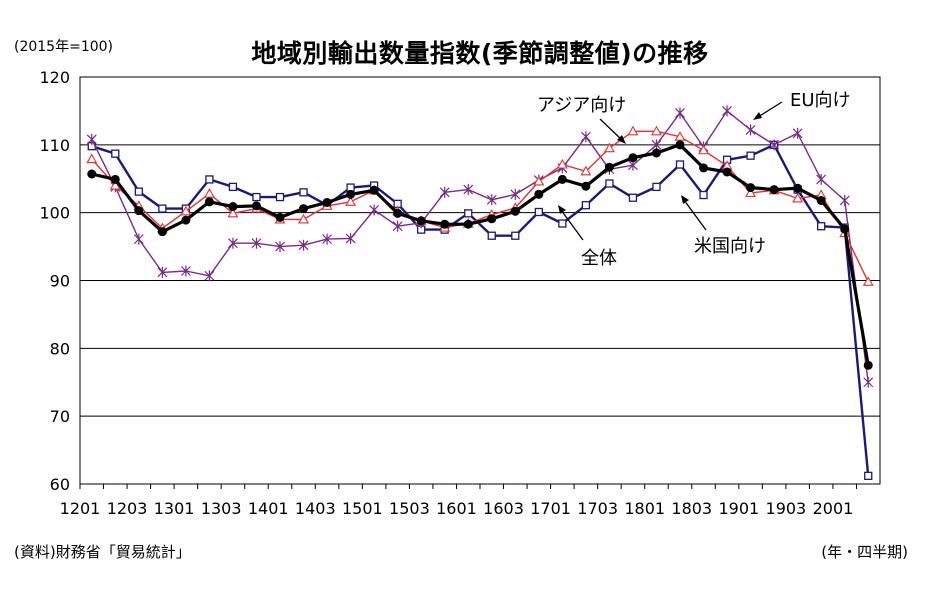 The height and width of the screenshot is (597, 930). What do you see at coordinates (315, 508) in the screenshot?
I see `x-tick-label: 1403` at bounding box center [315, 508].